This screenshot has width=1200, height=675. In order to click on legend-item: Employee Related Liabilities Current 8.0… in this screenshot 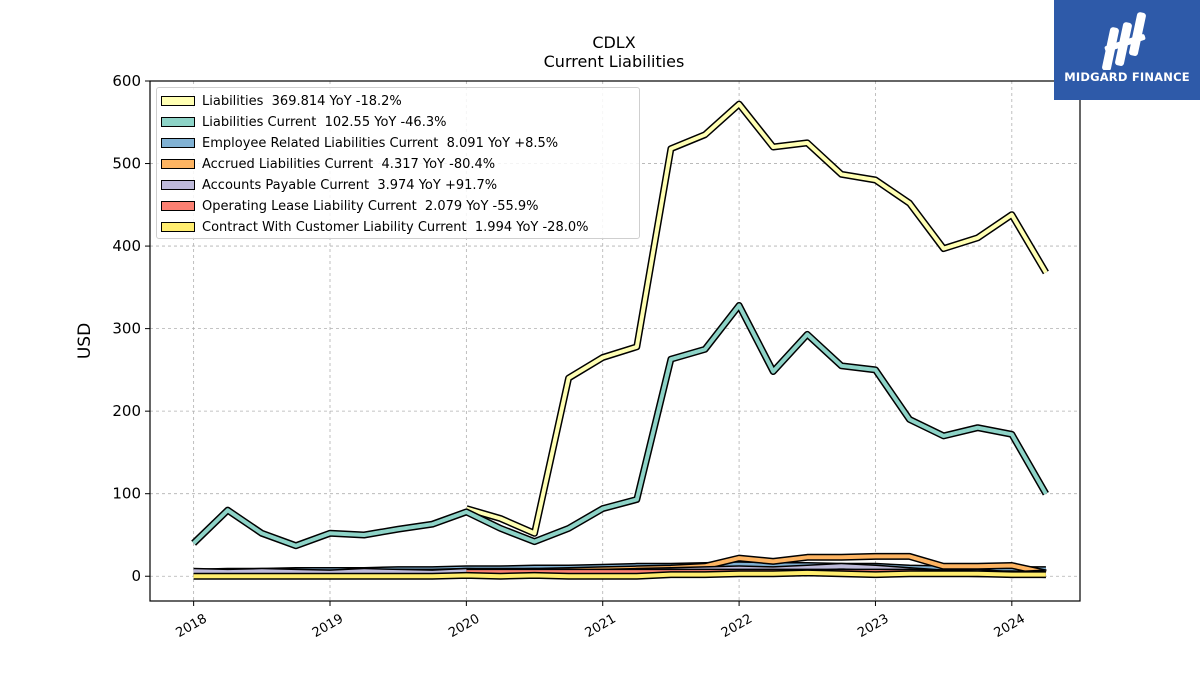, I will do `click(359, 143)`.